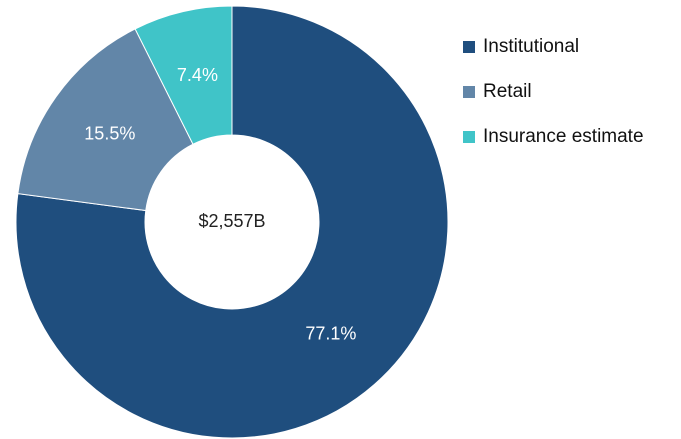 The image size is (681, 439). I want to click on legend-label: Insurance estimate, so click(563, 136).